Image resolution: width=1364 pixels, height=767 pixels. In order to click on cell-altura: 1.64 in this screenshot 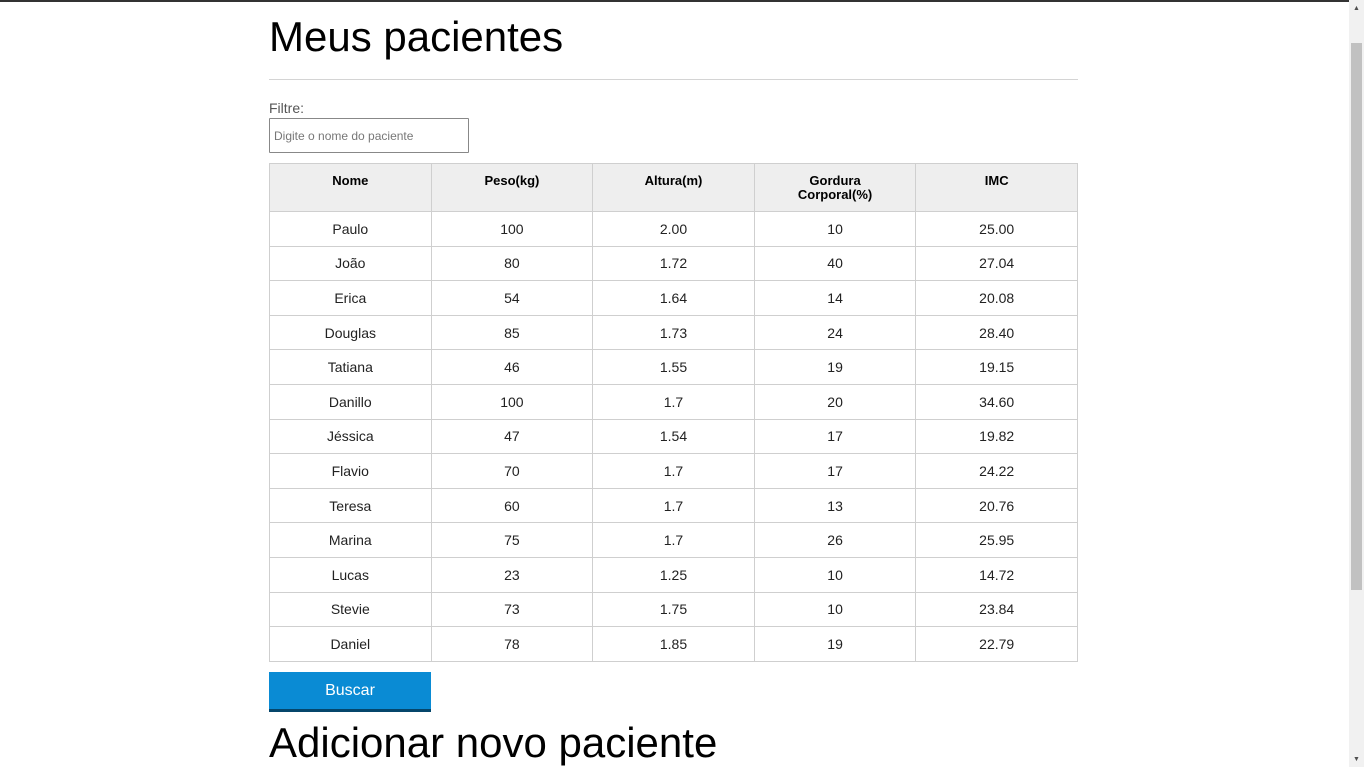, I will do `click(673, 298)`.